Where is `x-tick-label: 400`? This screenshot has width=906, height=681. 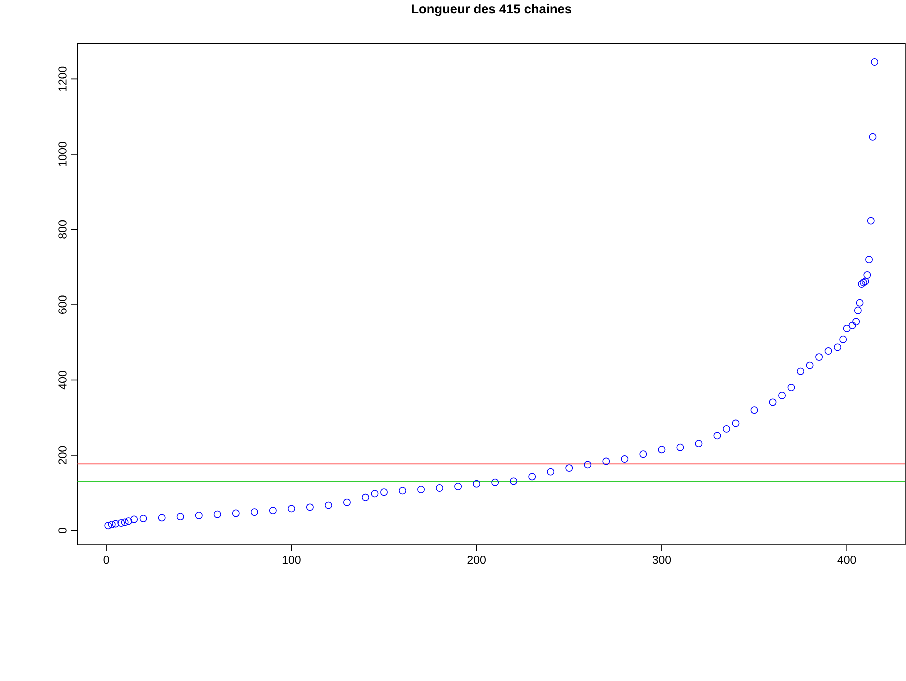
x-tick-label: 400 is located at coordinates (847, 560).